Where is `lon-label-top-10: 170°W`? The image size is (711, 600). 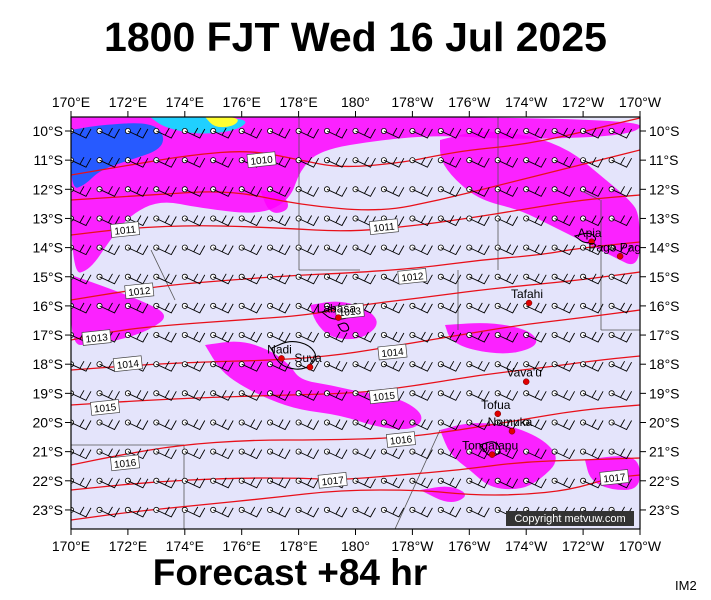 lon-label-top-10: 170°W is located at coordinates (640, 102).